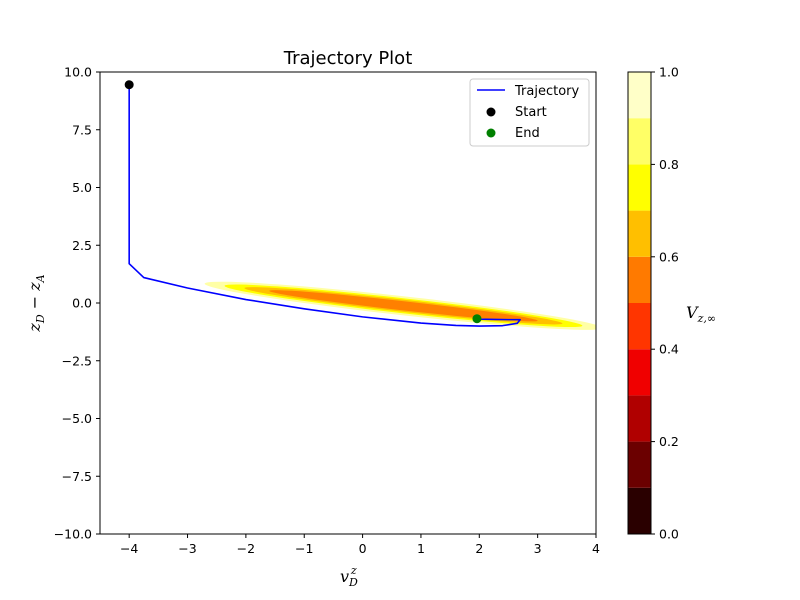 The height and width of the screenshot is (600, 800). What do you see at coordinates (363, 548) in the screenshot?
I see `x-tick-label: 0` at bounding box center [363, 548].